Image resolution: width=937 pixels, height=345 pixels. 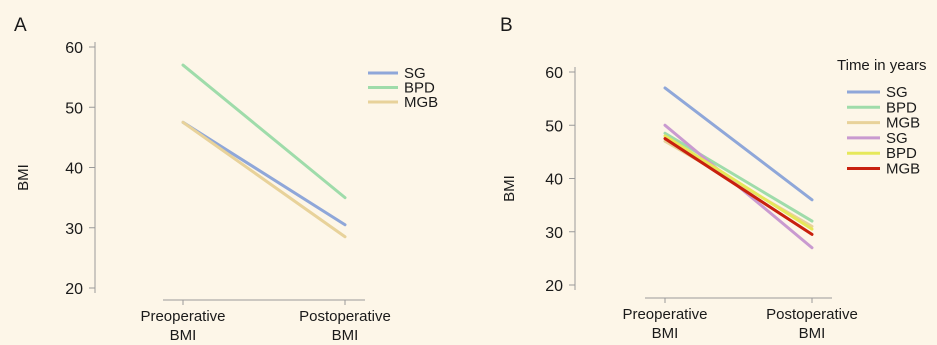 I want to click on legend-title: Time in years, so click(x=881, y=65).